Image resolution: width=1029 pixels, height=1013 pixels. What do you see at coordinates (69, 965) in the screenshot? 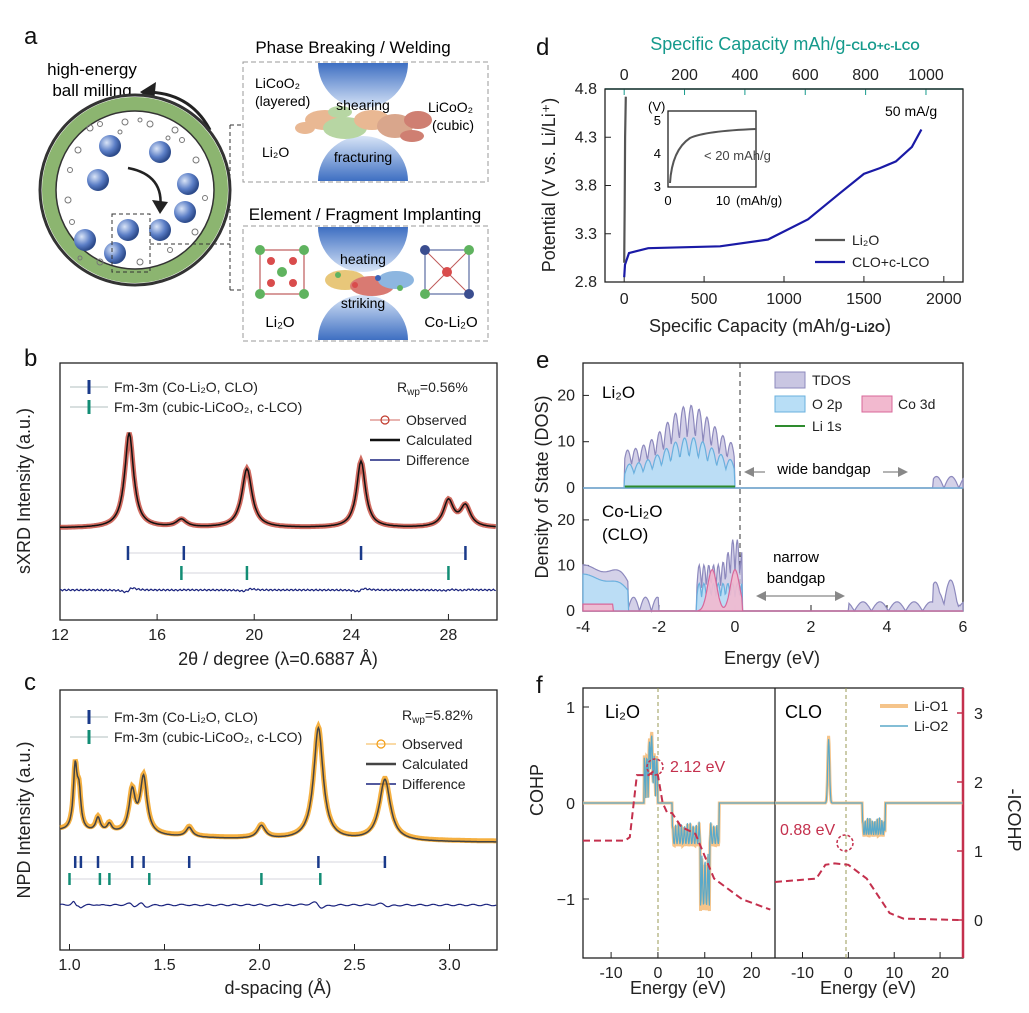
I see `c-xtick: 1.0` at bounding box center [69, 965].